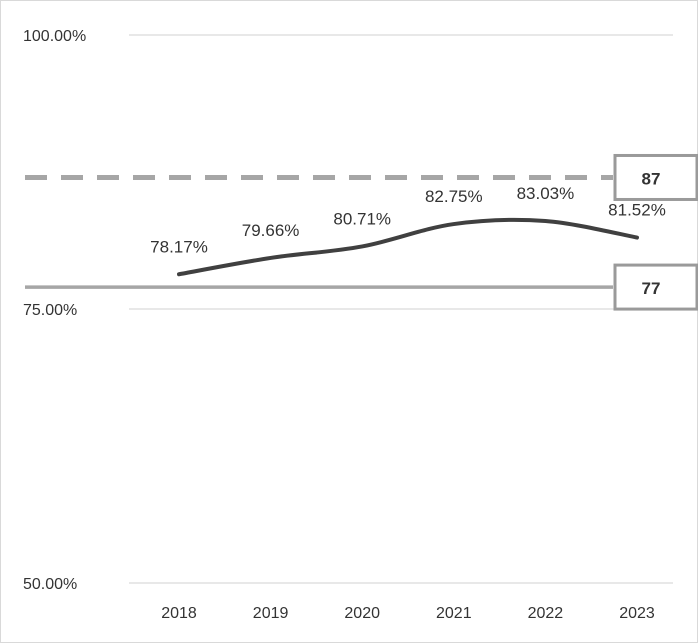 This screenshot has width=698, height=644. Describe the element at coordinates (651, 178) in the screenshot. I see `reference-label-87: 87` at that location.